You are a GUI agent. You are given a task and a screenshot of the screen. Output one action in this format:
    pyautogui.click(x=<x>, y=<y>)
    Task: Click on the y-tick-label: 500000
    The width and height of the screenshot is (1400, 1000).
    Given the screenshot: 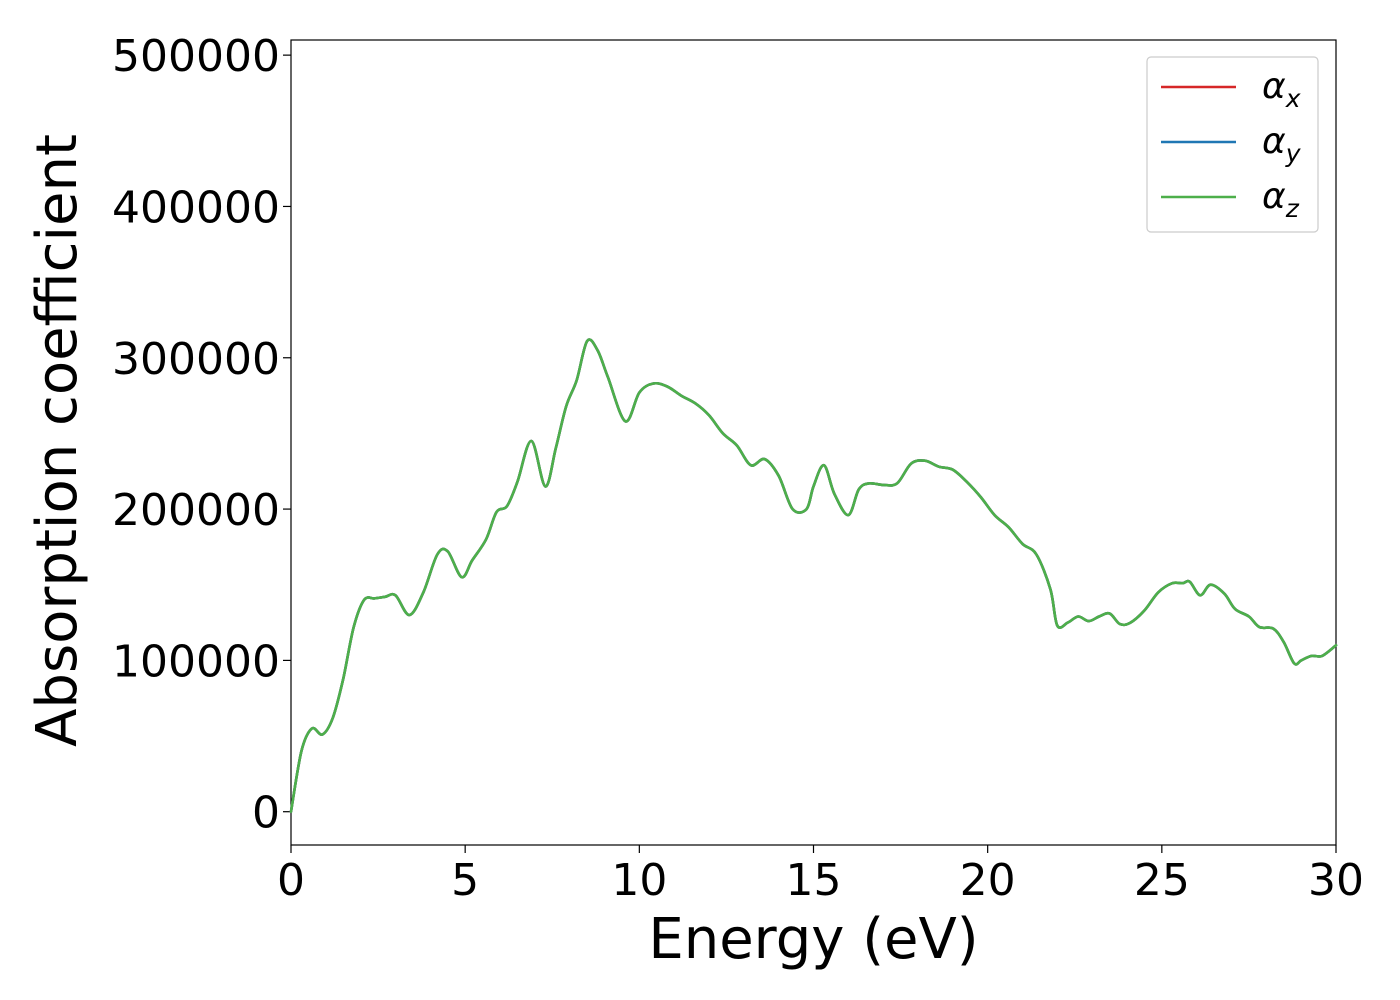 What is the action you would take?
    pyautogui.click(x=196, y=56)
    